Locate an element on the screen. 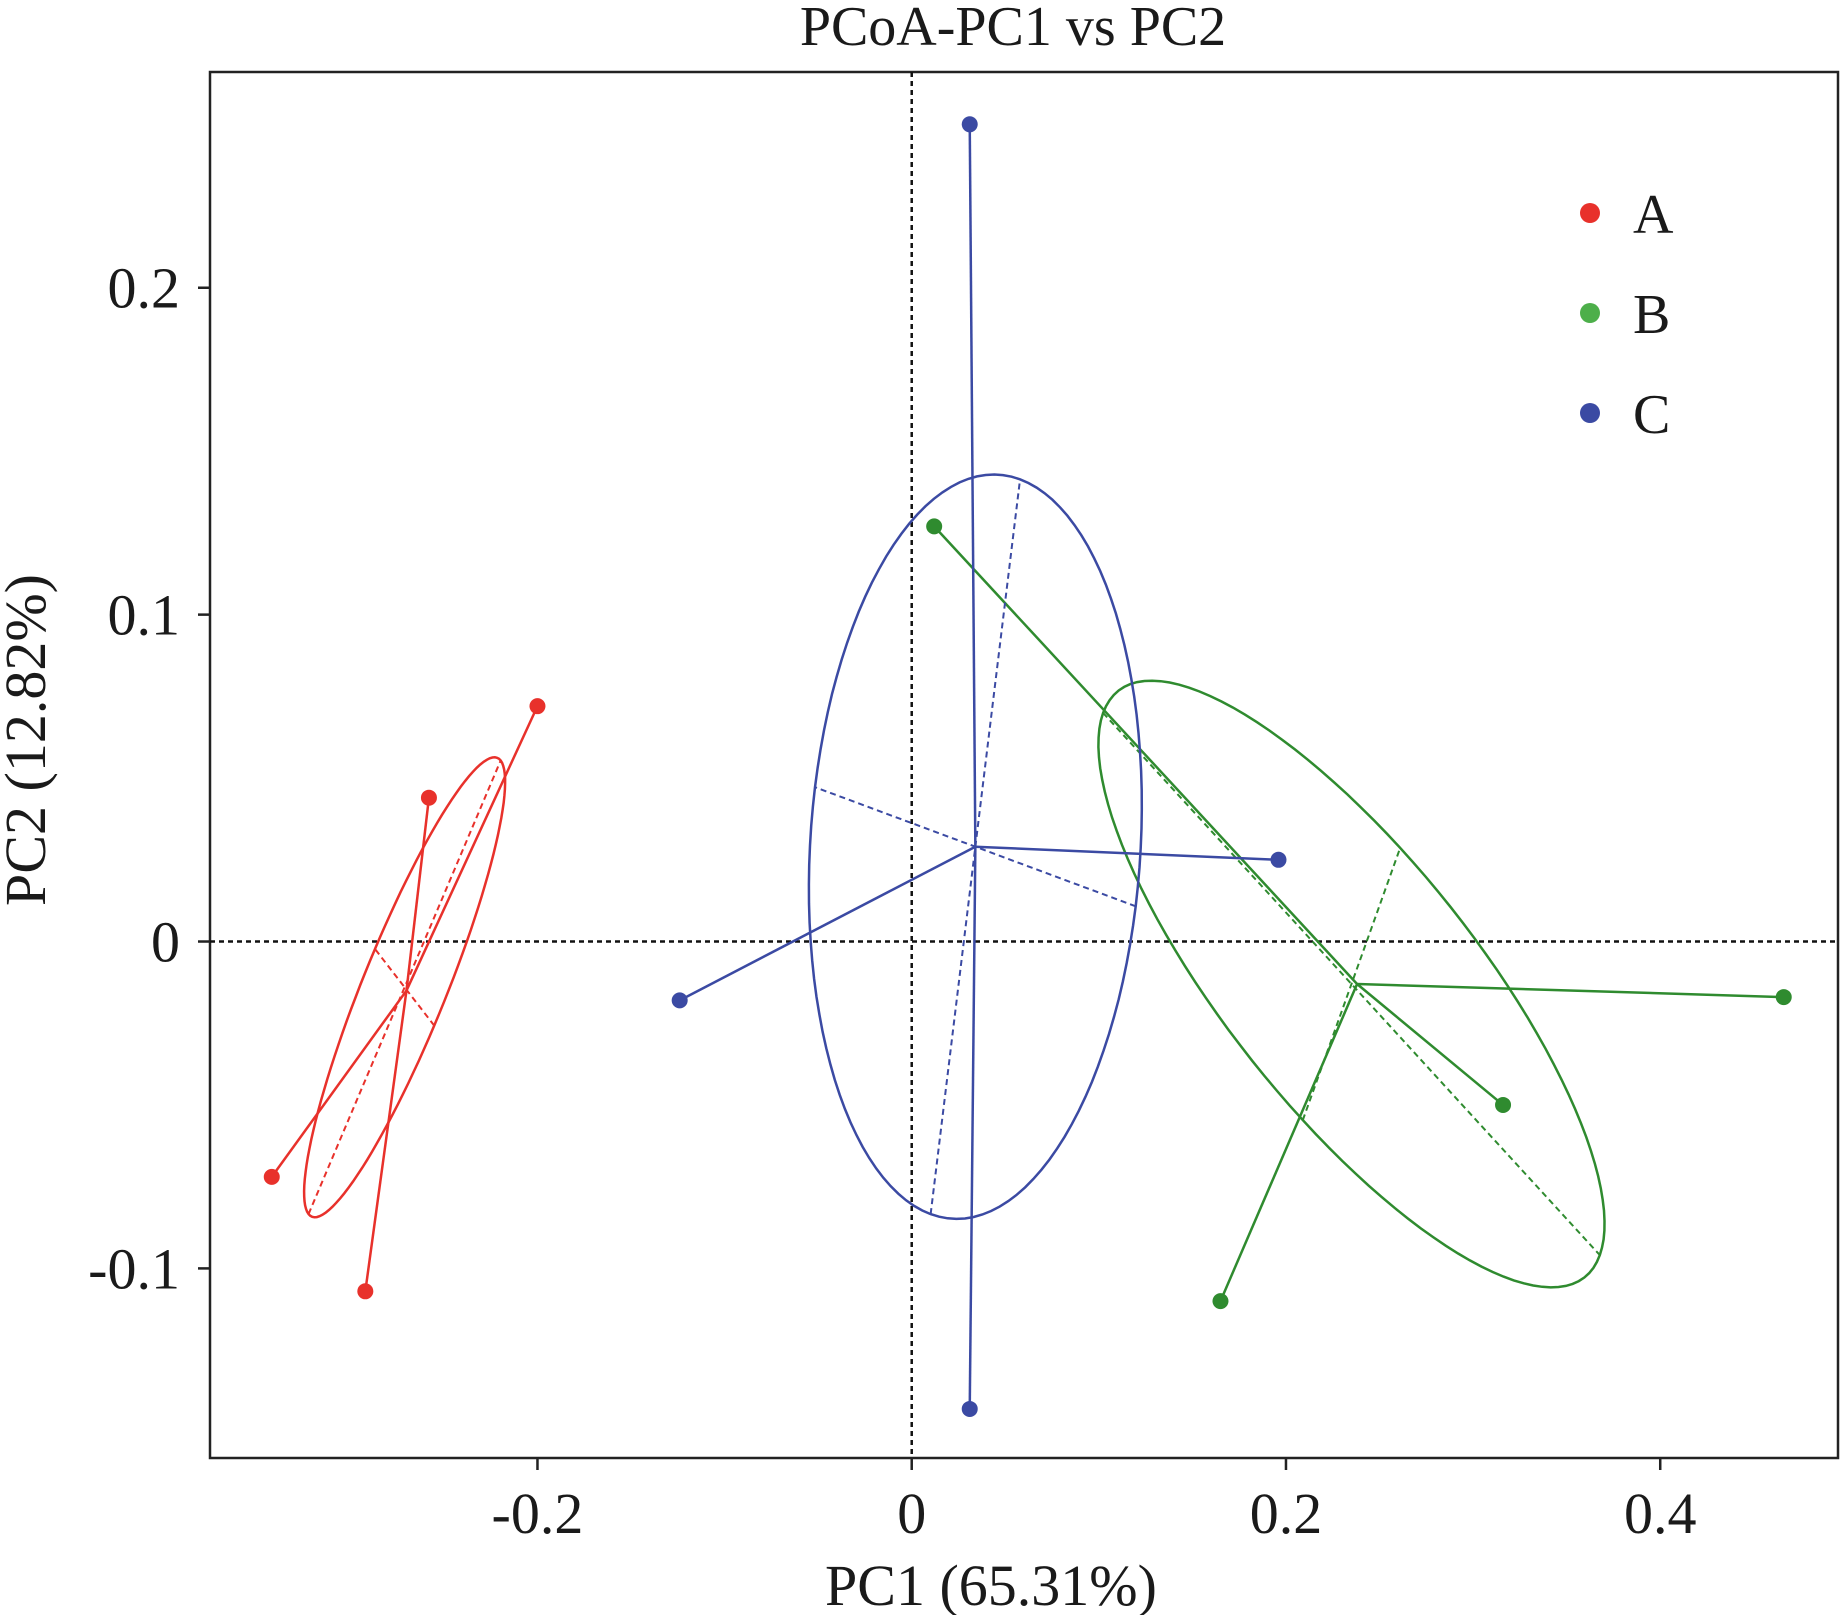 This screenshot has width=1844, height=1615. x-tick-label: 0.4 is located at coordinates (1660, 1513).